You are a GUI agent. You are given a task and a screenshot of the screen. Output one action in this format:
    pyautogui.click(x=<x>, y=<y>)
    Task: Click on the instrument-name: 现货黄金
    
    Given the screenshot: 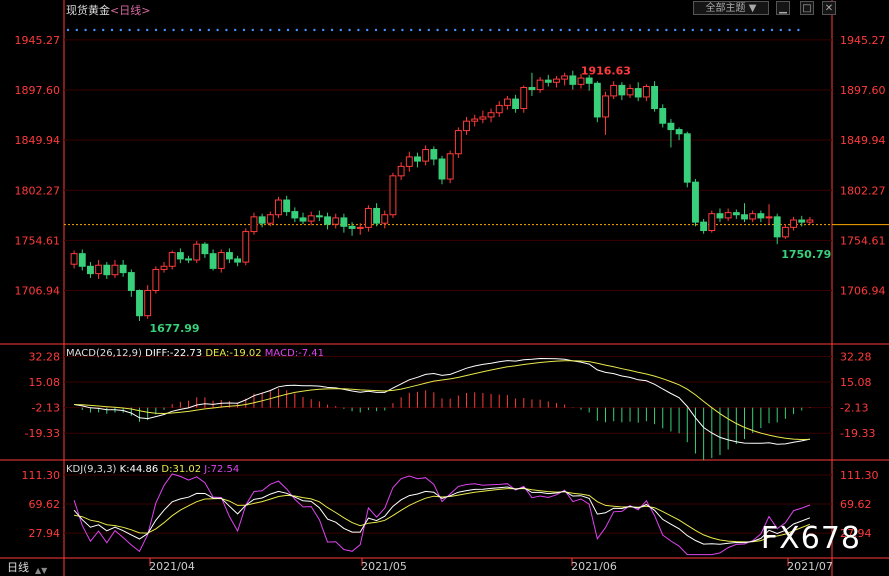 What is the action you would take?
    pyautogui.click(x=88, y=10)
    